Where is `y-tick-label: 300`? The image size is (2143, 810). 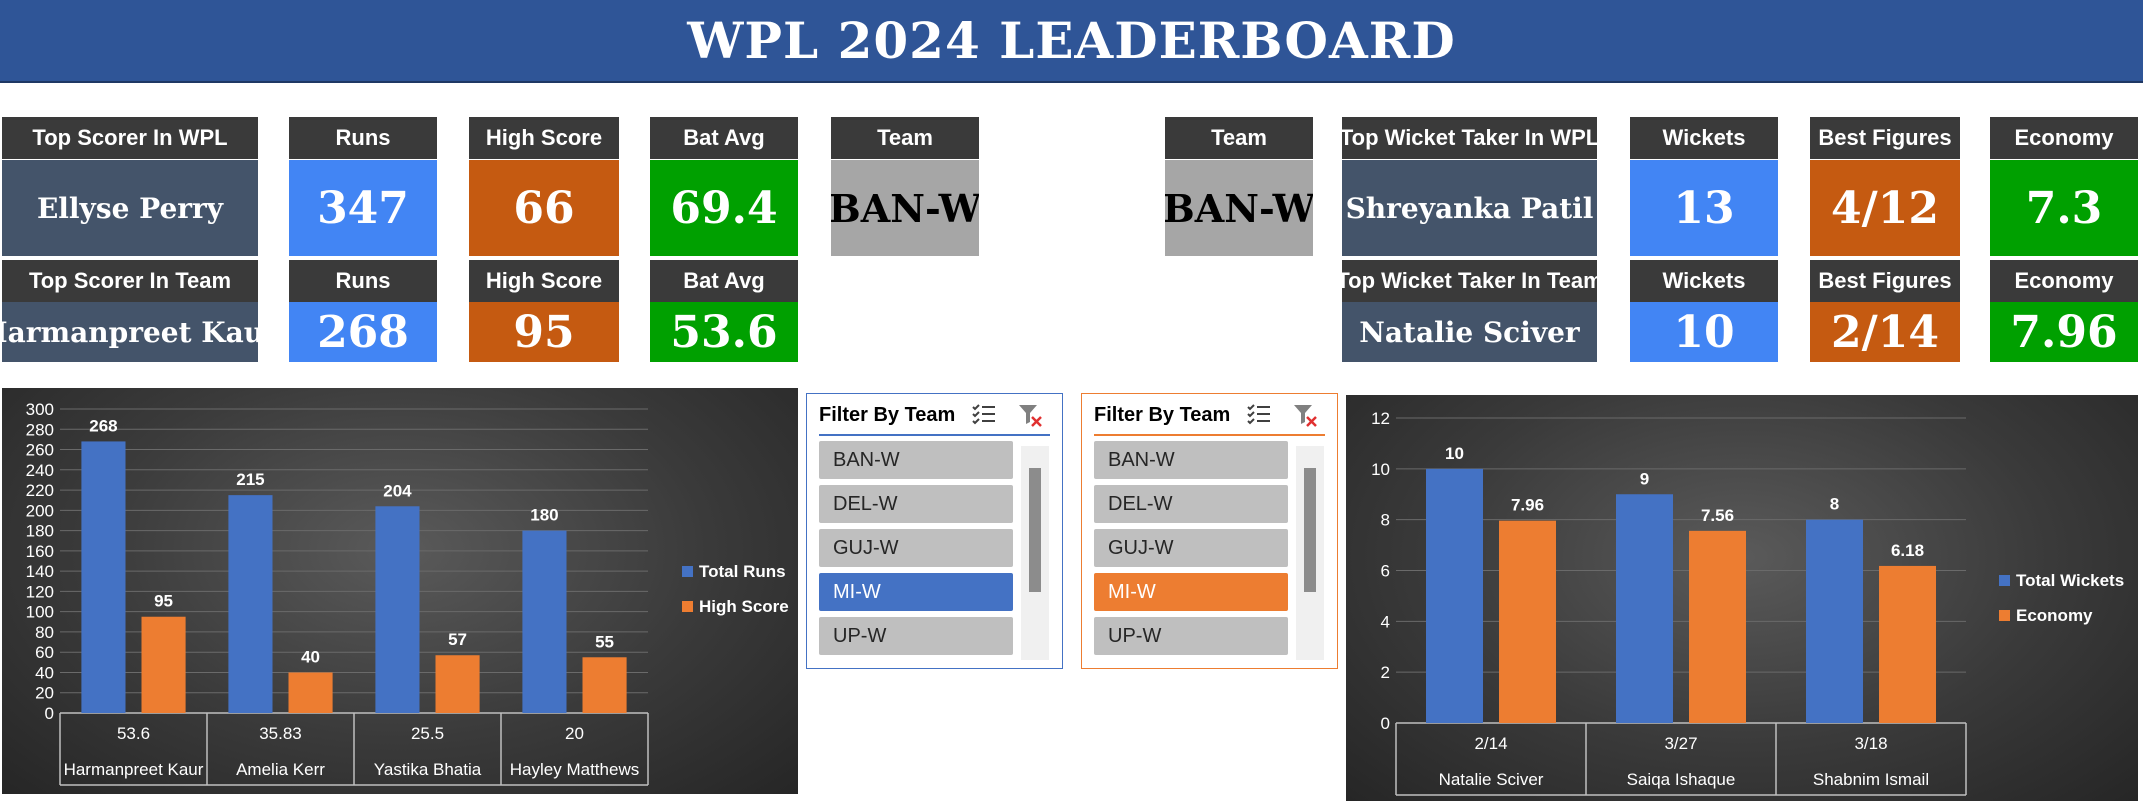 y-tick-label: 300 is located at coordinates (40, 409).